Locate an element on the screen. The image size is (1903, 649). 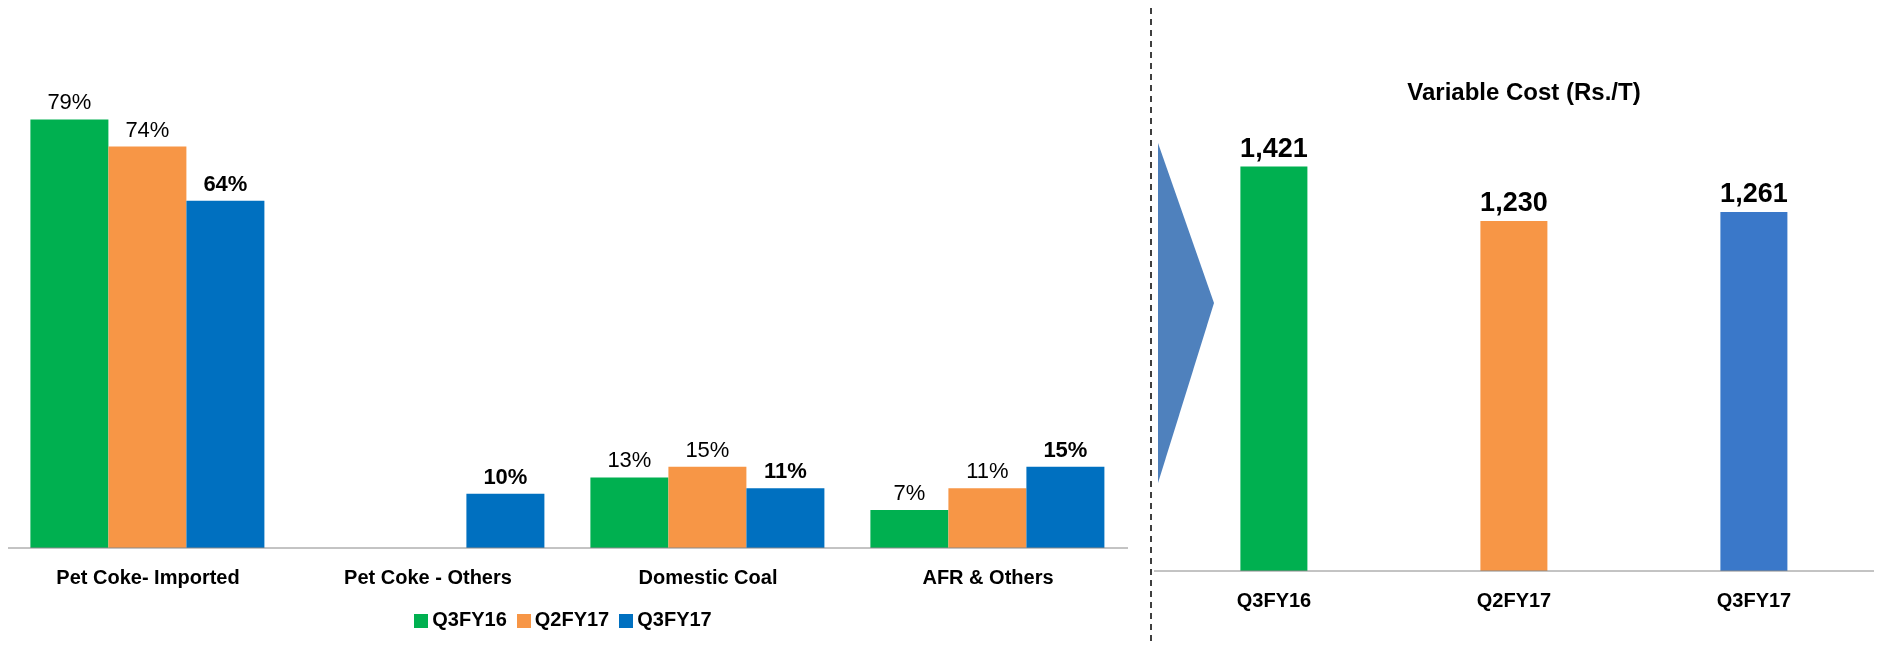
data-label: 13% is located at coordinates (629, 460).